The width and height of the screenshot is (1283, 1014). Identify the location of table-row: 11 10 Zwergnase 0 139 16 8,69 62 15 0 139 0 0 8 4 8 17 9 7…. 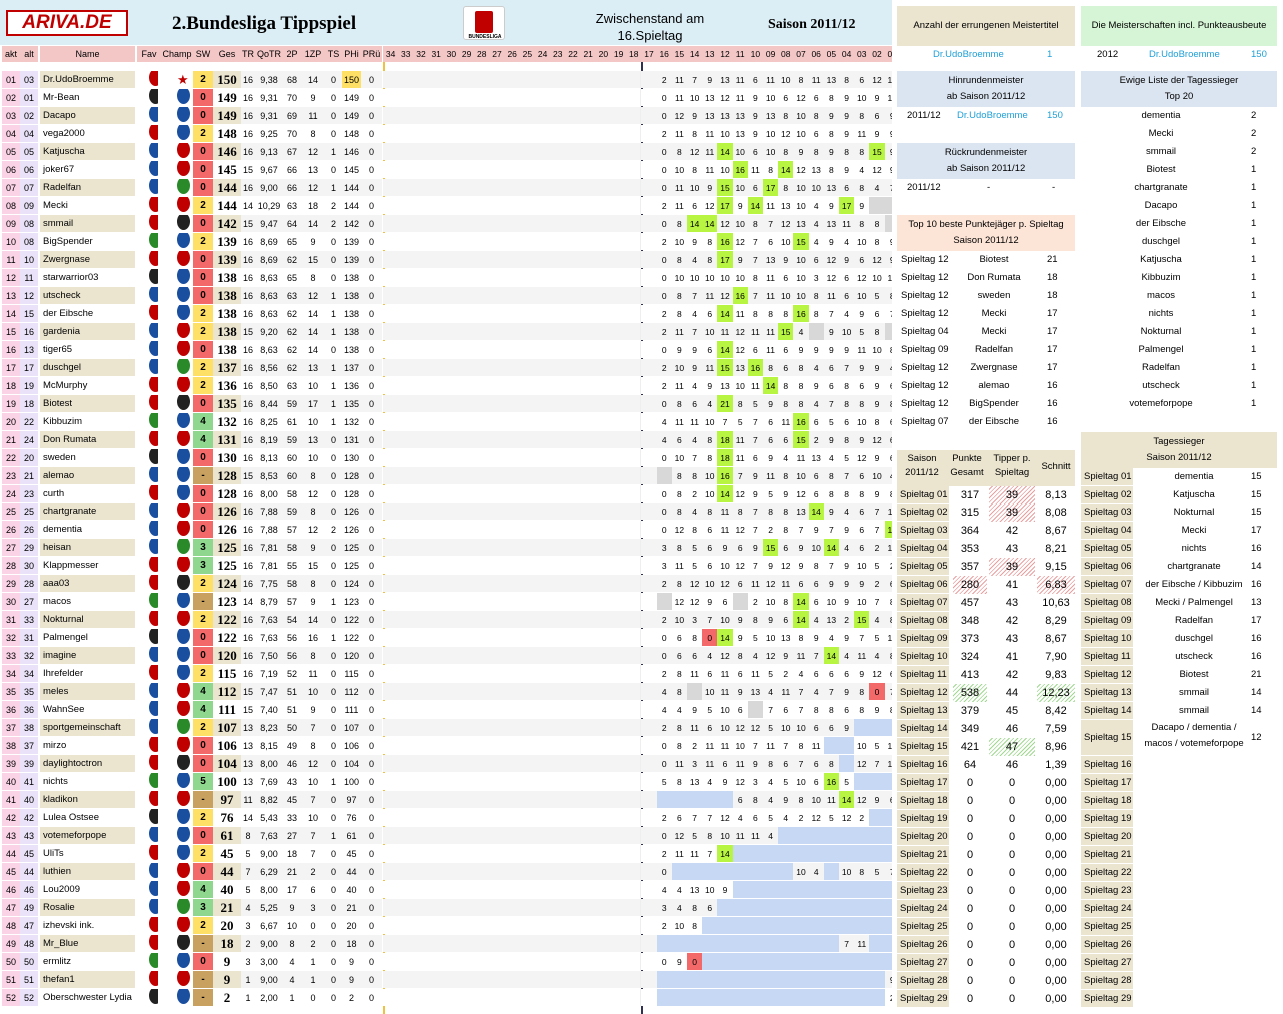
(446, 260).